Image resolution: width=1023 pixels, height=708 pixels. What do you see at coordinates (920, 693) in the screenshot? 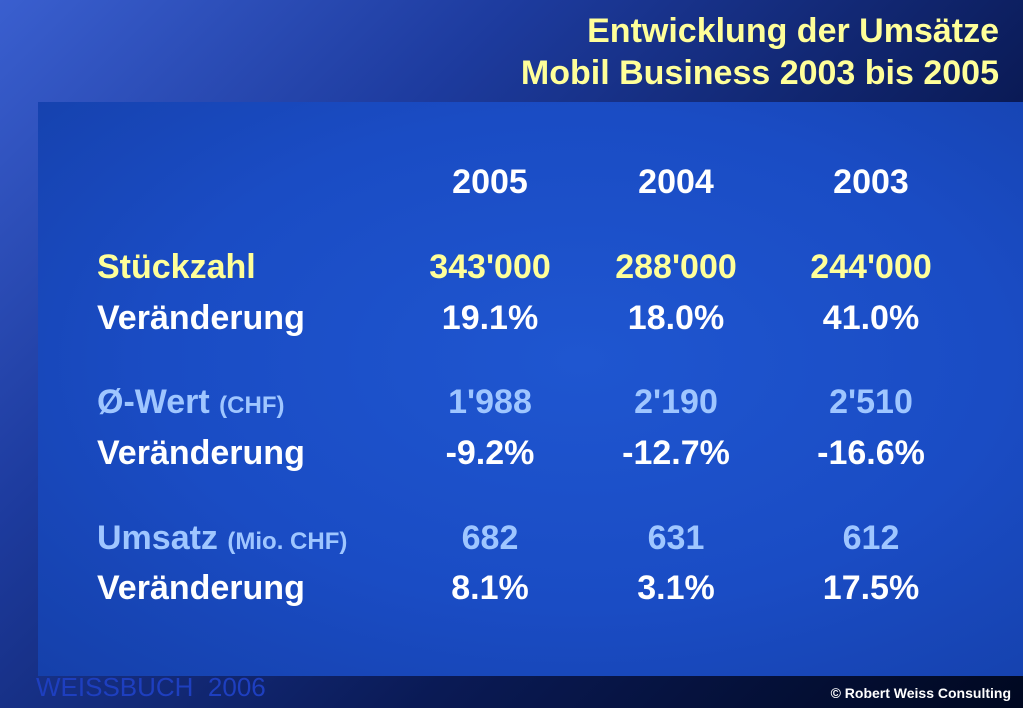
I see `copyright-footer: © Robert Weiss Consulting` at bounding box center [920, 693].